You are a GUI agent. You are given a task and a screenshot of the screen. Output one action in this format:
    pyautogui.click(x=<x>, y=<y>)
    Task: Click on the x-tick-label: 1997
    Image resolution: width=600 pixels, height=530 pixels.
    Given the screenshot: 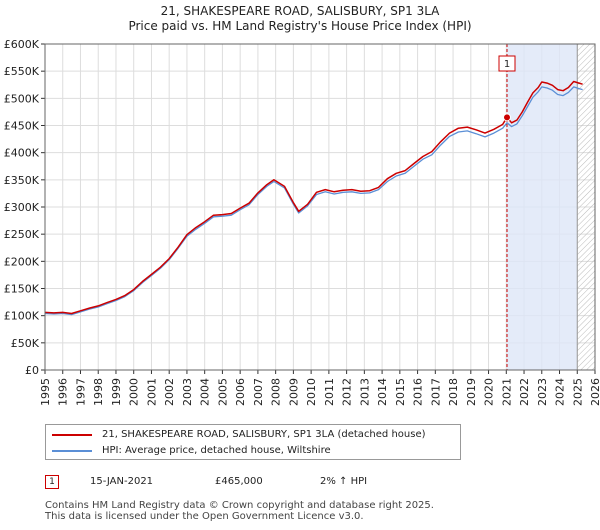 What is the action you would take?
    pyautogui.click(x=80, y=392)
    